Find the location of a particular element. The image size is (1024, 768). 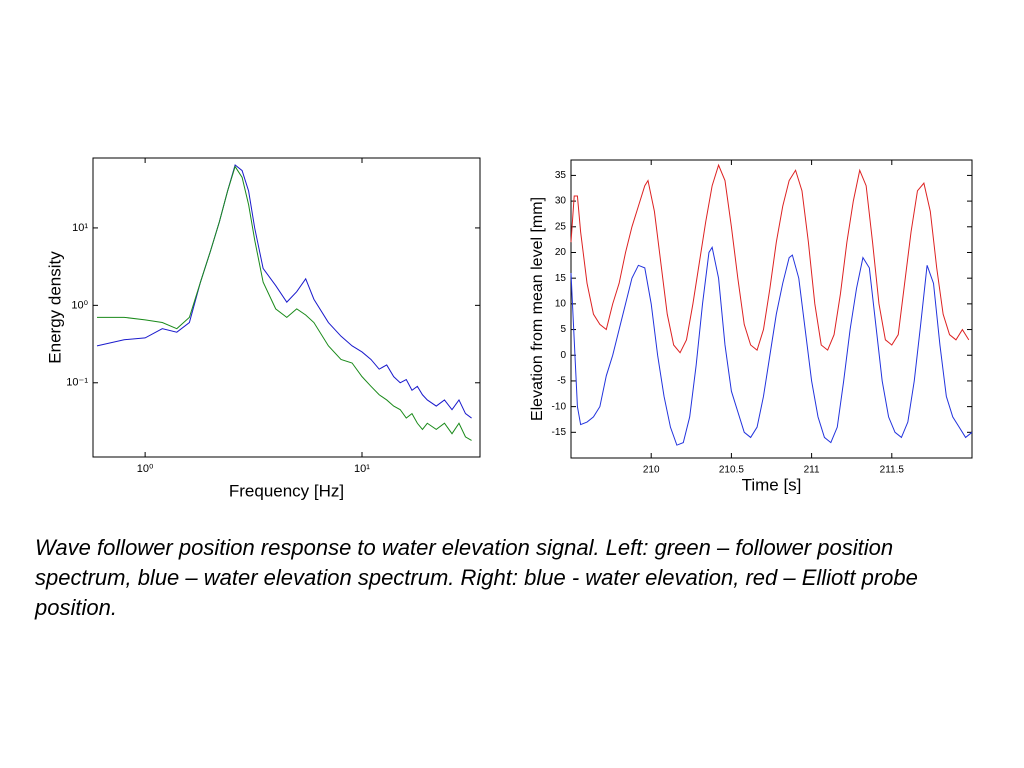

y-tick-label: 10 is located at coordinates (561, 304).